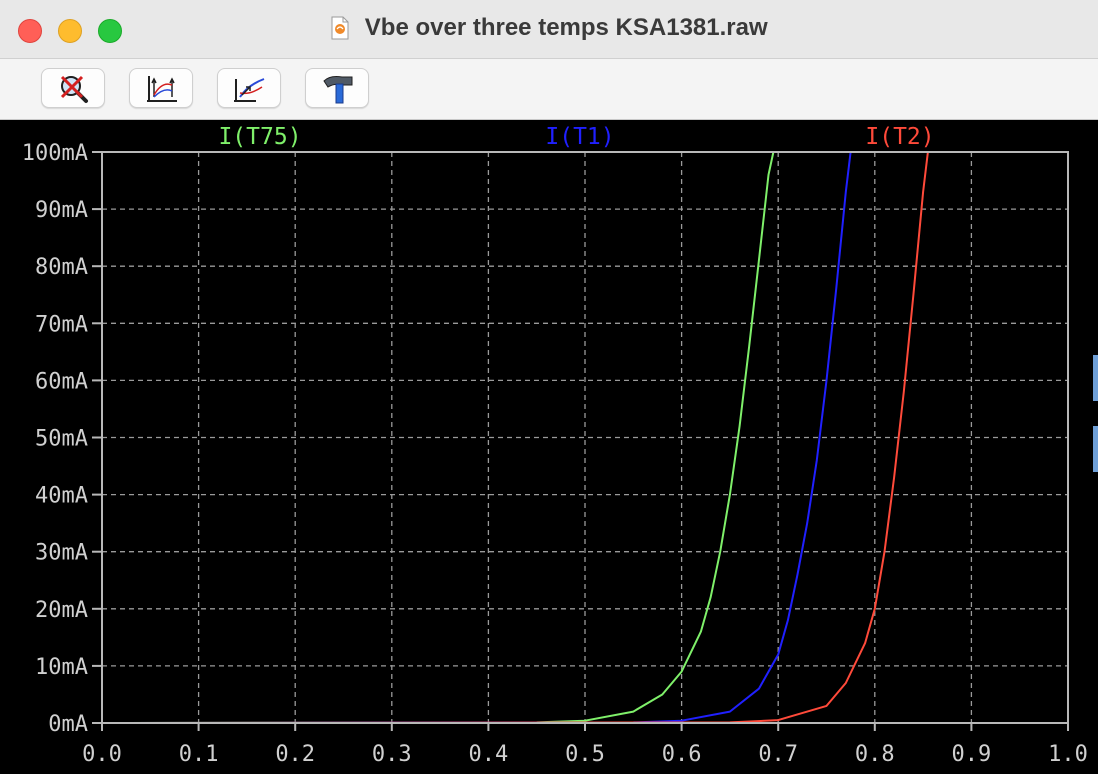  What do you see at coordinates (55, 153) in the screenshot?
I see `y-tick-label: 100mA` at bounding box center [55, 153].